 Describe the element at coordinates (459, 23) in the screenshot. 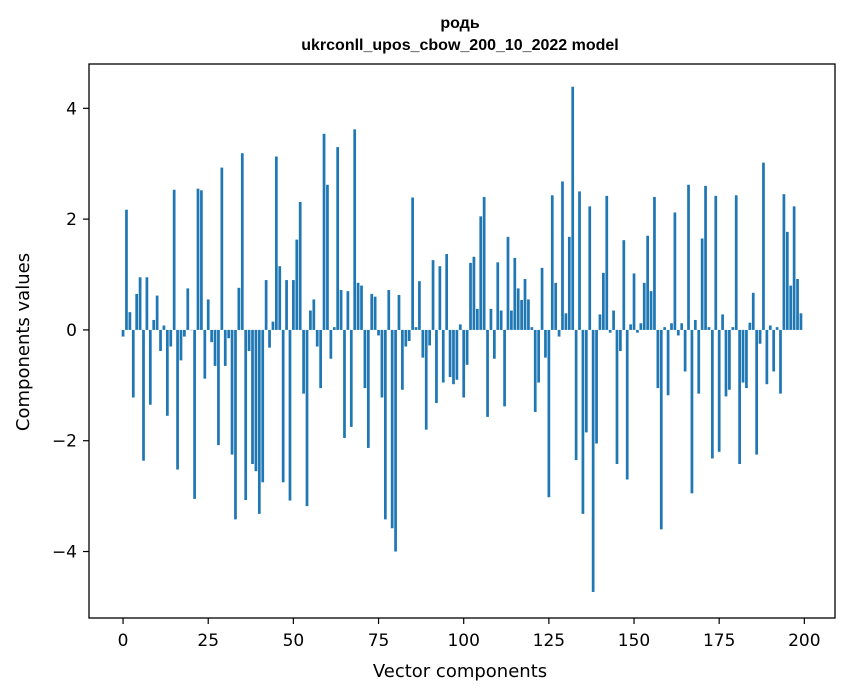

I see `chart-title: родь` at that location.